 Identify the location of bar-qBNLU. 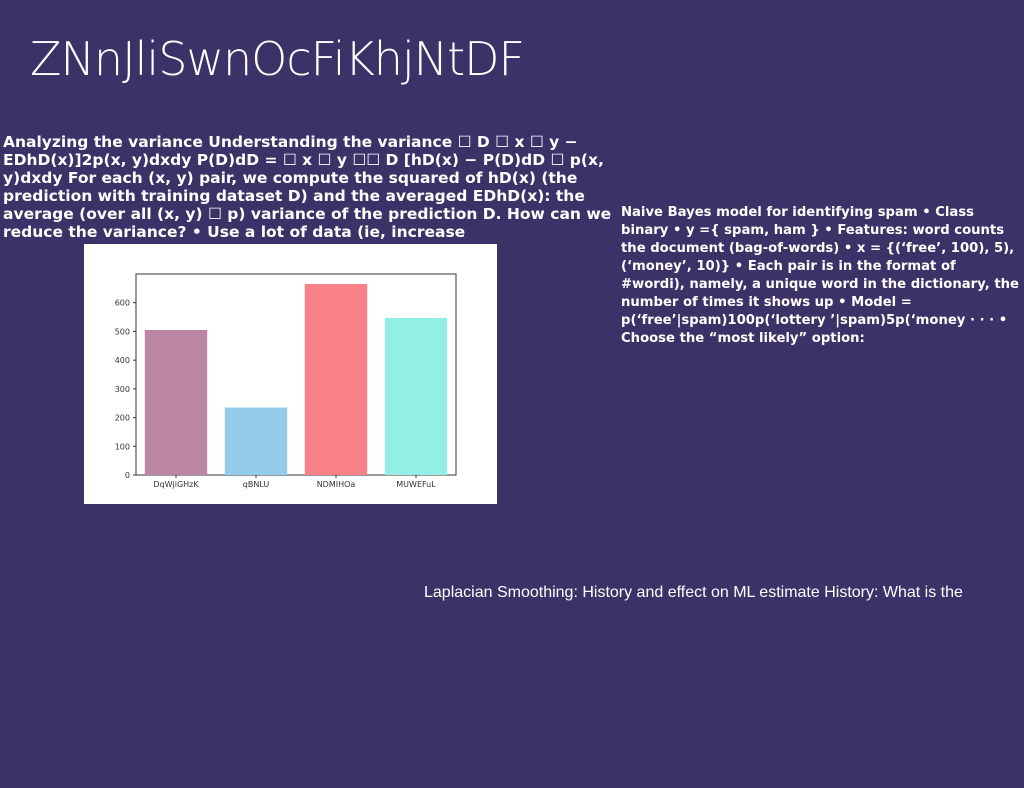
(256, 441).